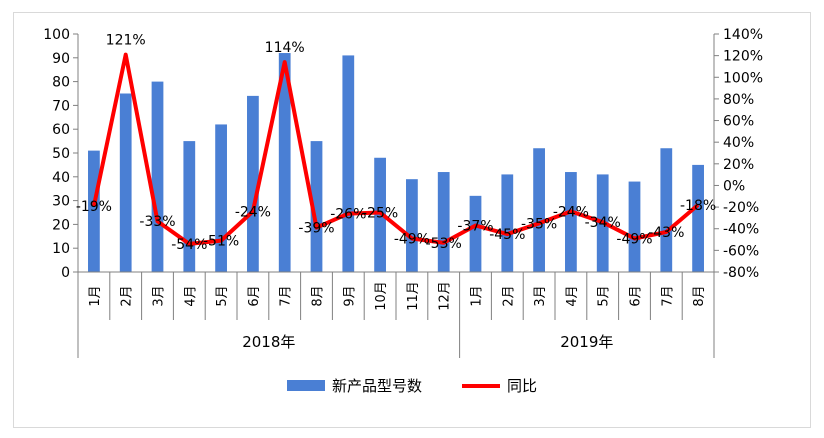 The image size is (824, 438). Describe the element at coordinates (61, 249) in the screenshot. I see `left-axis-tick-label: 10` at that location.